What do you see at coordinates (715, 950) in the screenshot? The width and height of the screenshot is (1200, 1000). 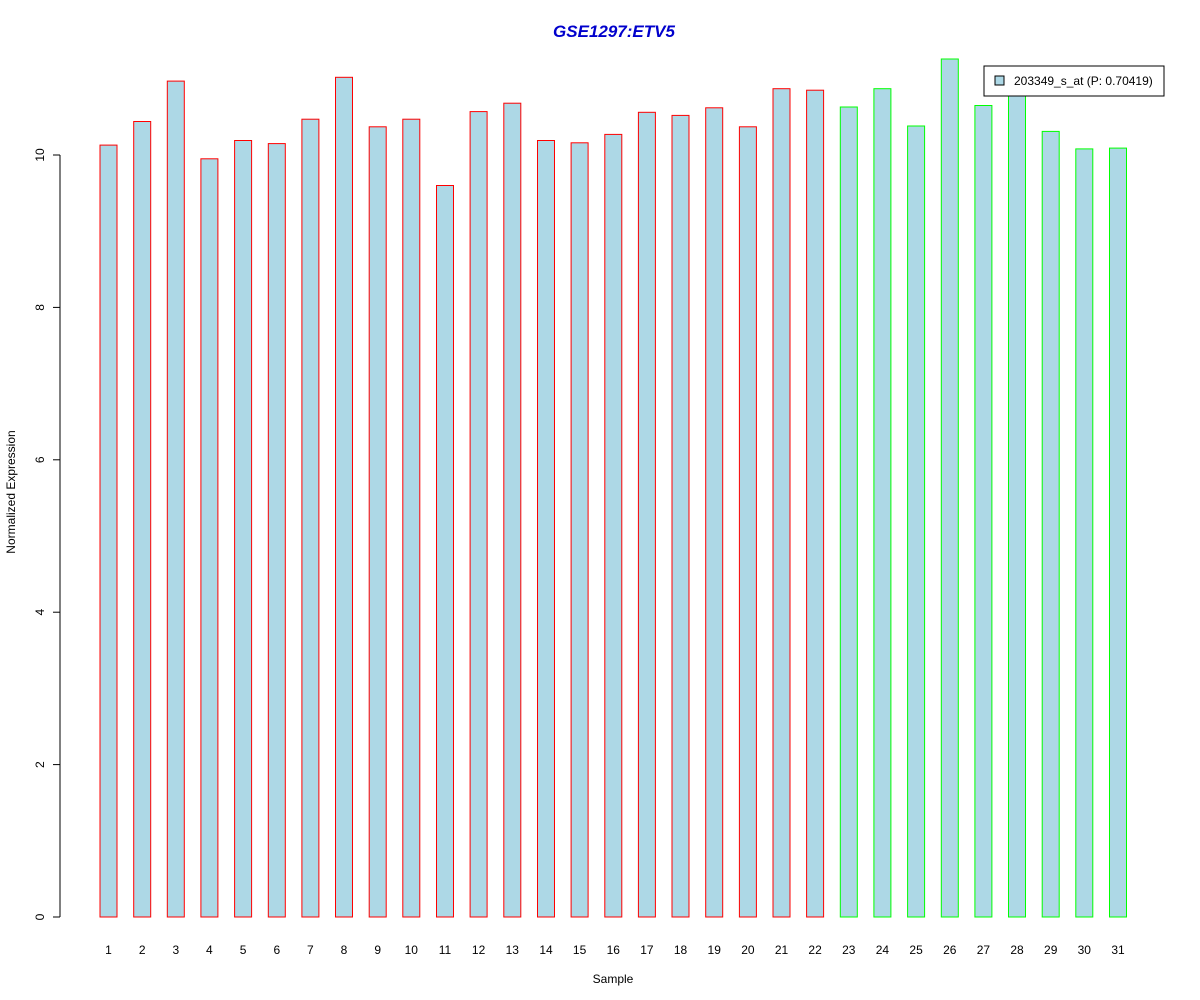 I see `x-tick-label: 19` at bounding box center [715, 950].